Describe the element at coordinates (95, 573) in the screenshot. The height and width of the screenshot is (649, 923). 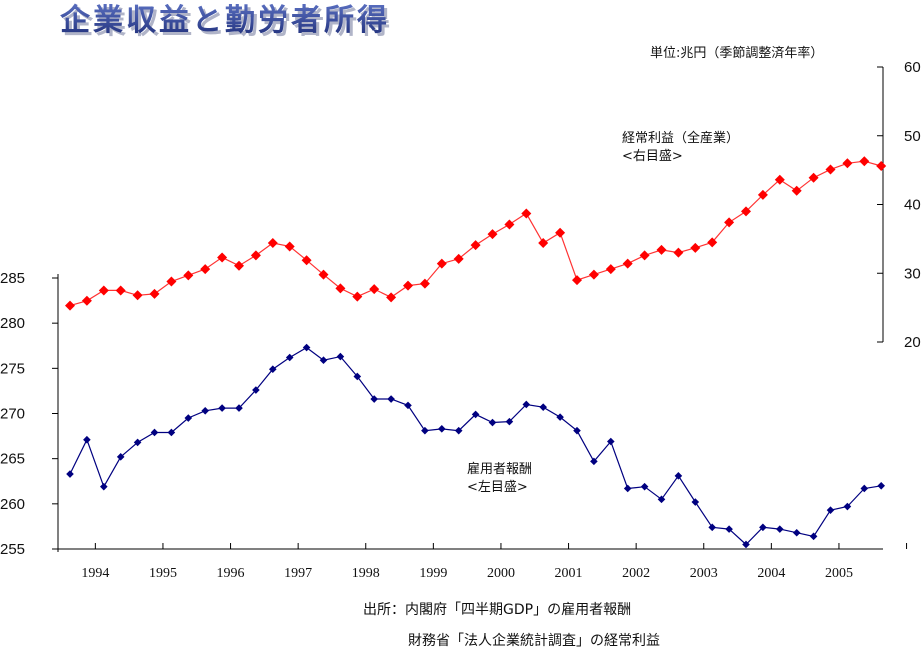
I see `x-tick-label: 1994` at that location.